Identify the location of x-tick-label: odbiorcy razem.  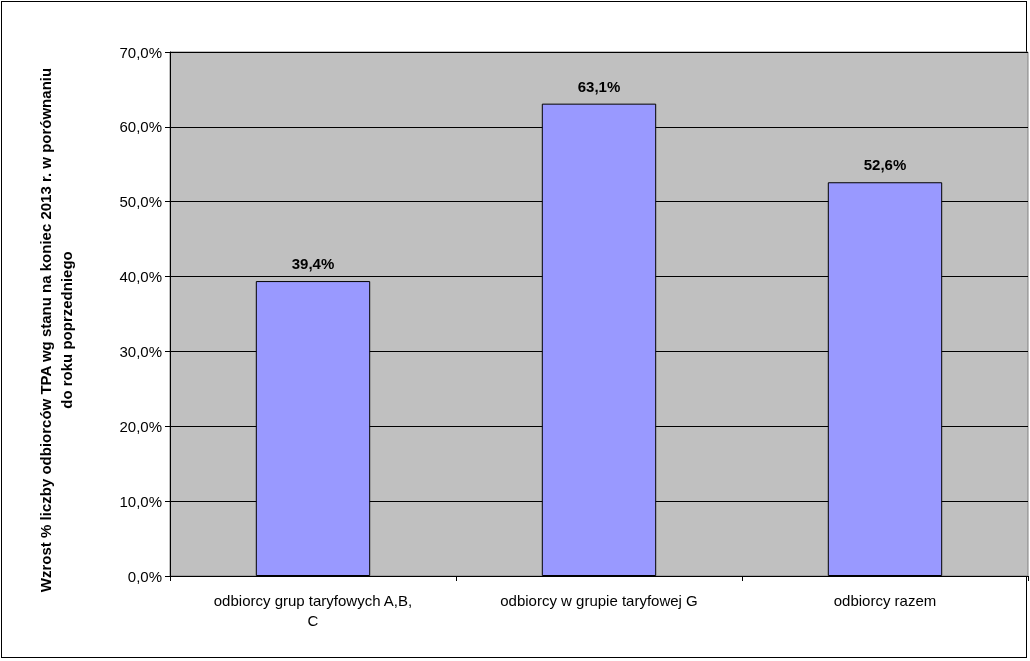
(885, 600).